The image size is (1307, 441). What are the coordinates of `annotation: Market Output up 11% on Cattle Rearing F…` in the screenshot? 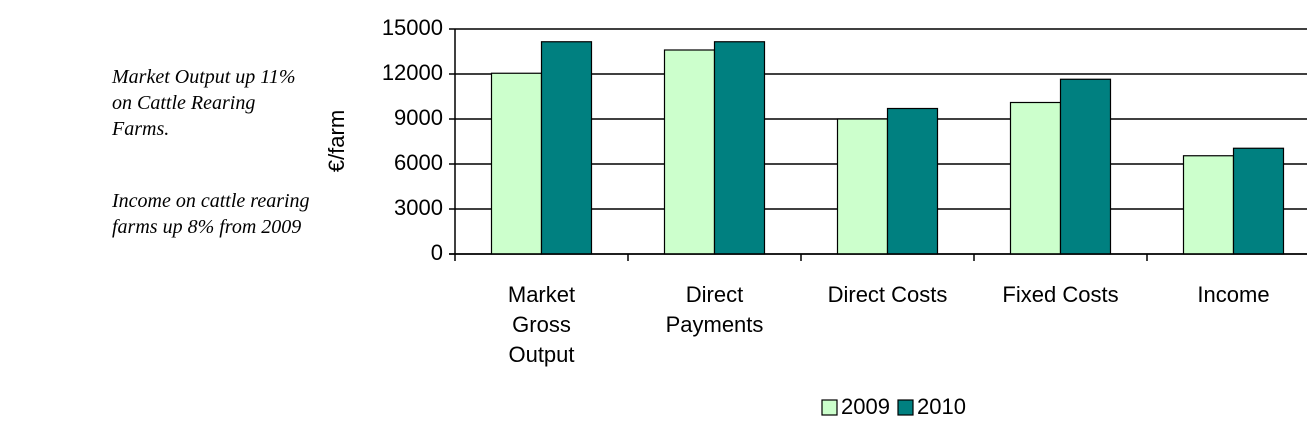 It's located at (204, 103).